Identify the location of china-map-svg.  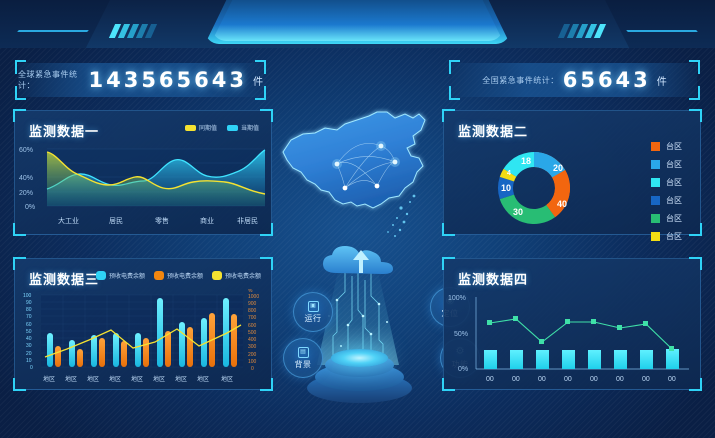
(360, 170).